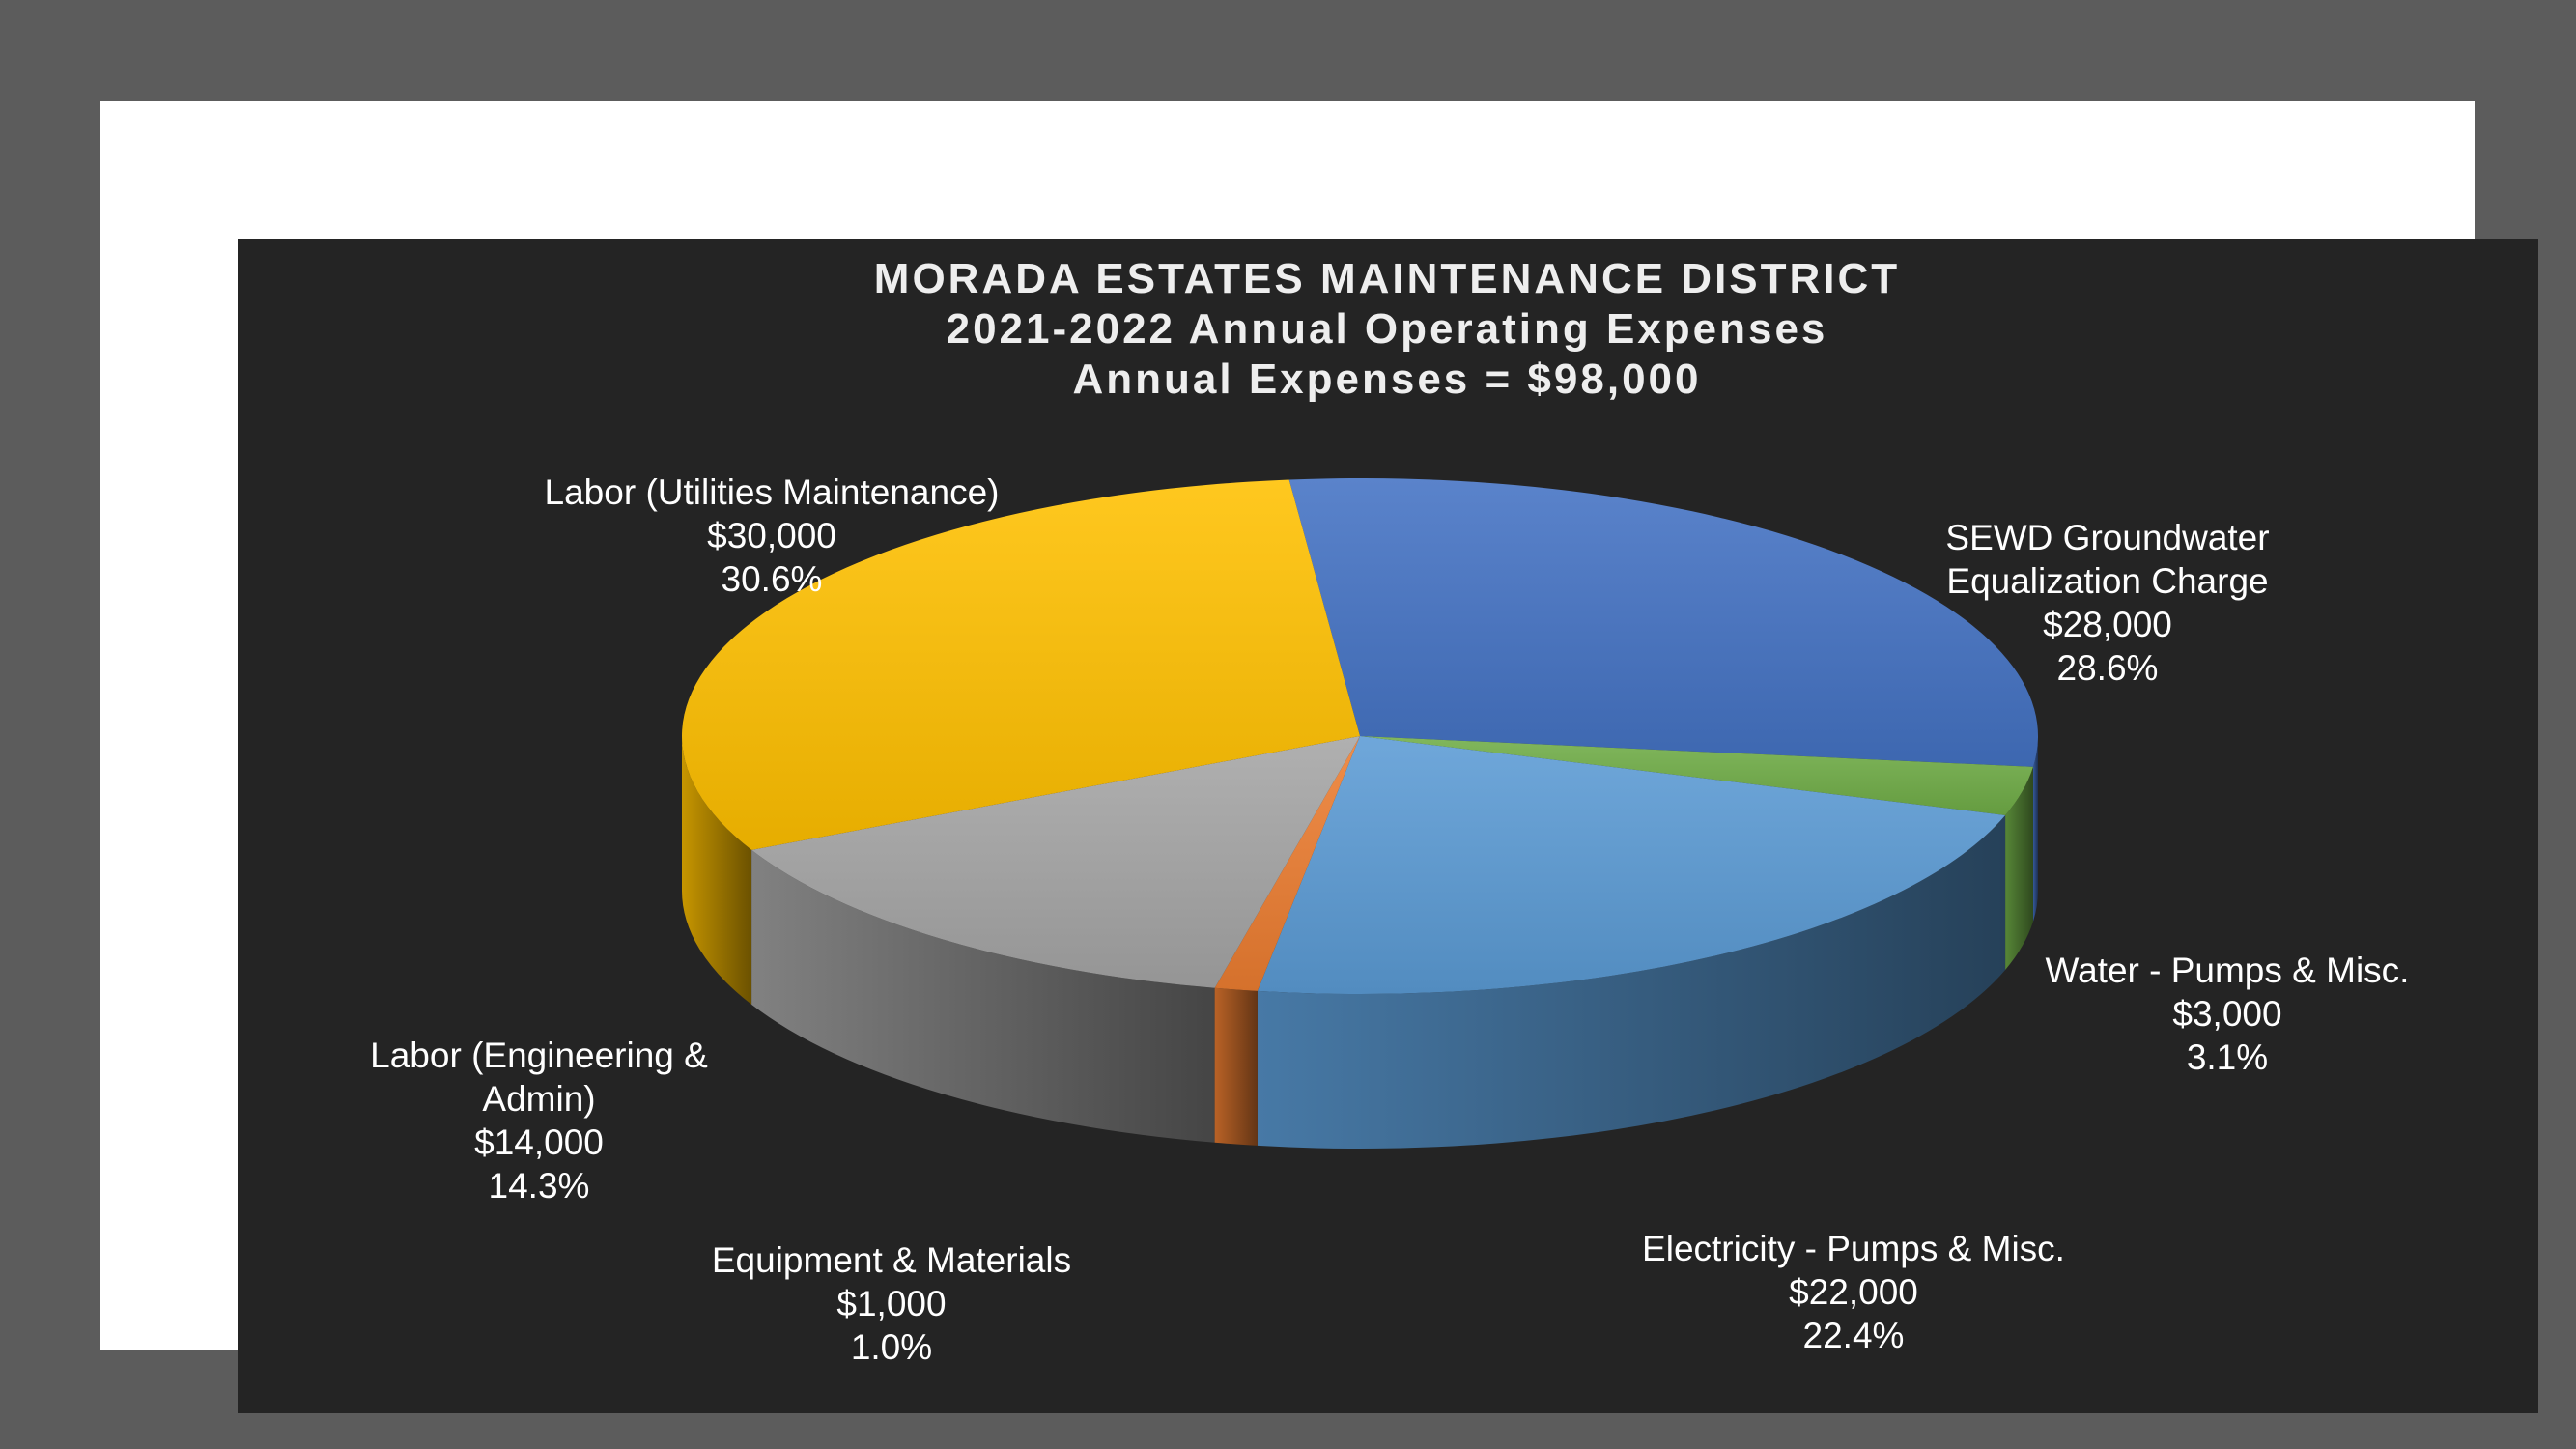 This screenshot has height=1449, width=2576. What do you see at coordinates (1387, 278) in the screenshot?
I see `title-line: MORADA ESTATES MAINTENANCE DISTRICT` at bounding box center [1387, 278].